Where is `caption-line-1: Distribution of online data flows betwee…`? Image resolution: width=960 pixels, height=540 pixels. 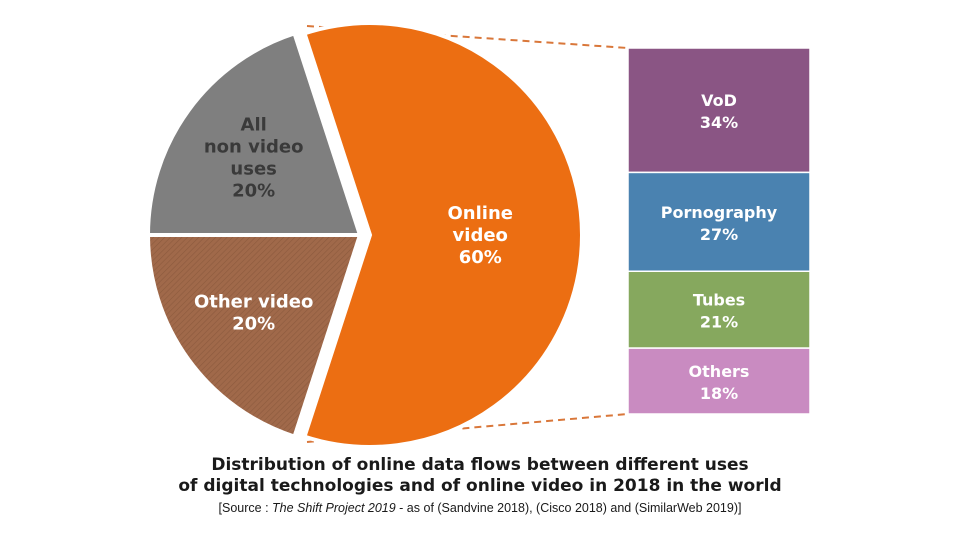 caption-line-1: Distribution of online data flows betwee… is located at coordinates (480, 465).